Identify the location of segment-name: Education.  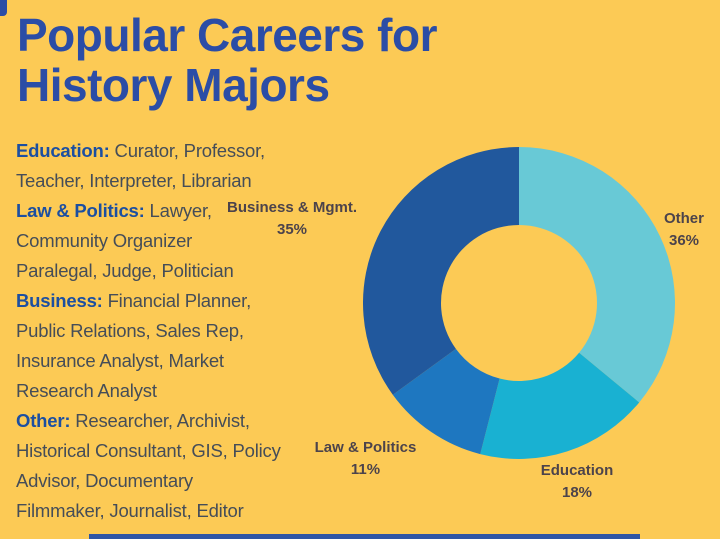
(577, 470).